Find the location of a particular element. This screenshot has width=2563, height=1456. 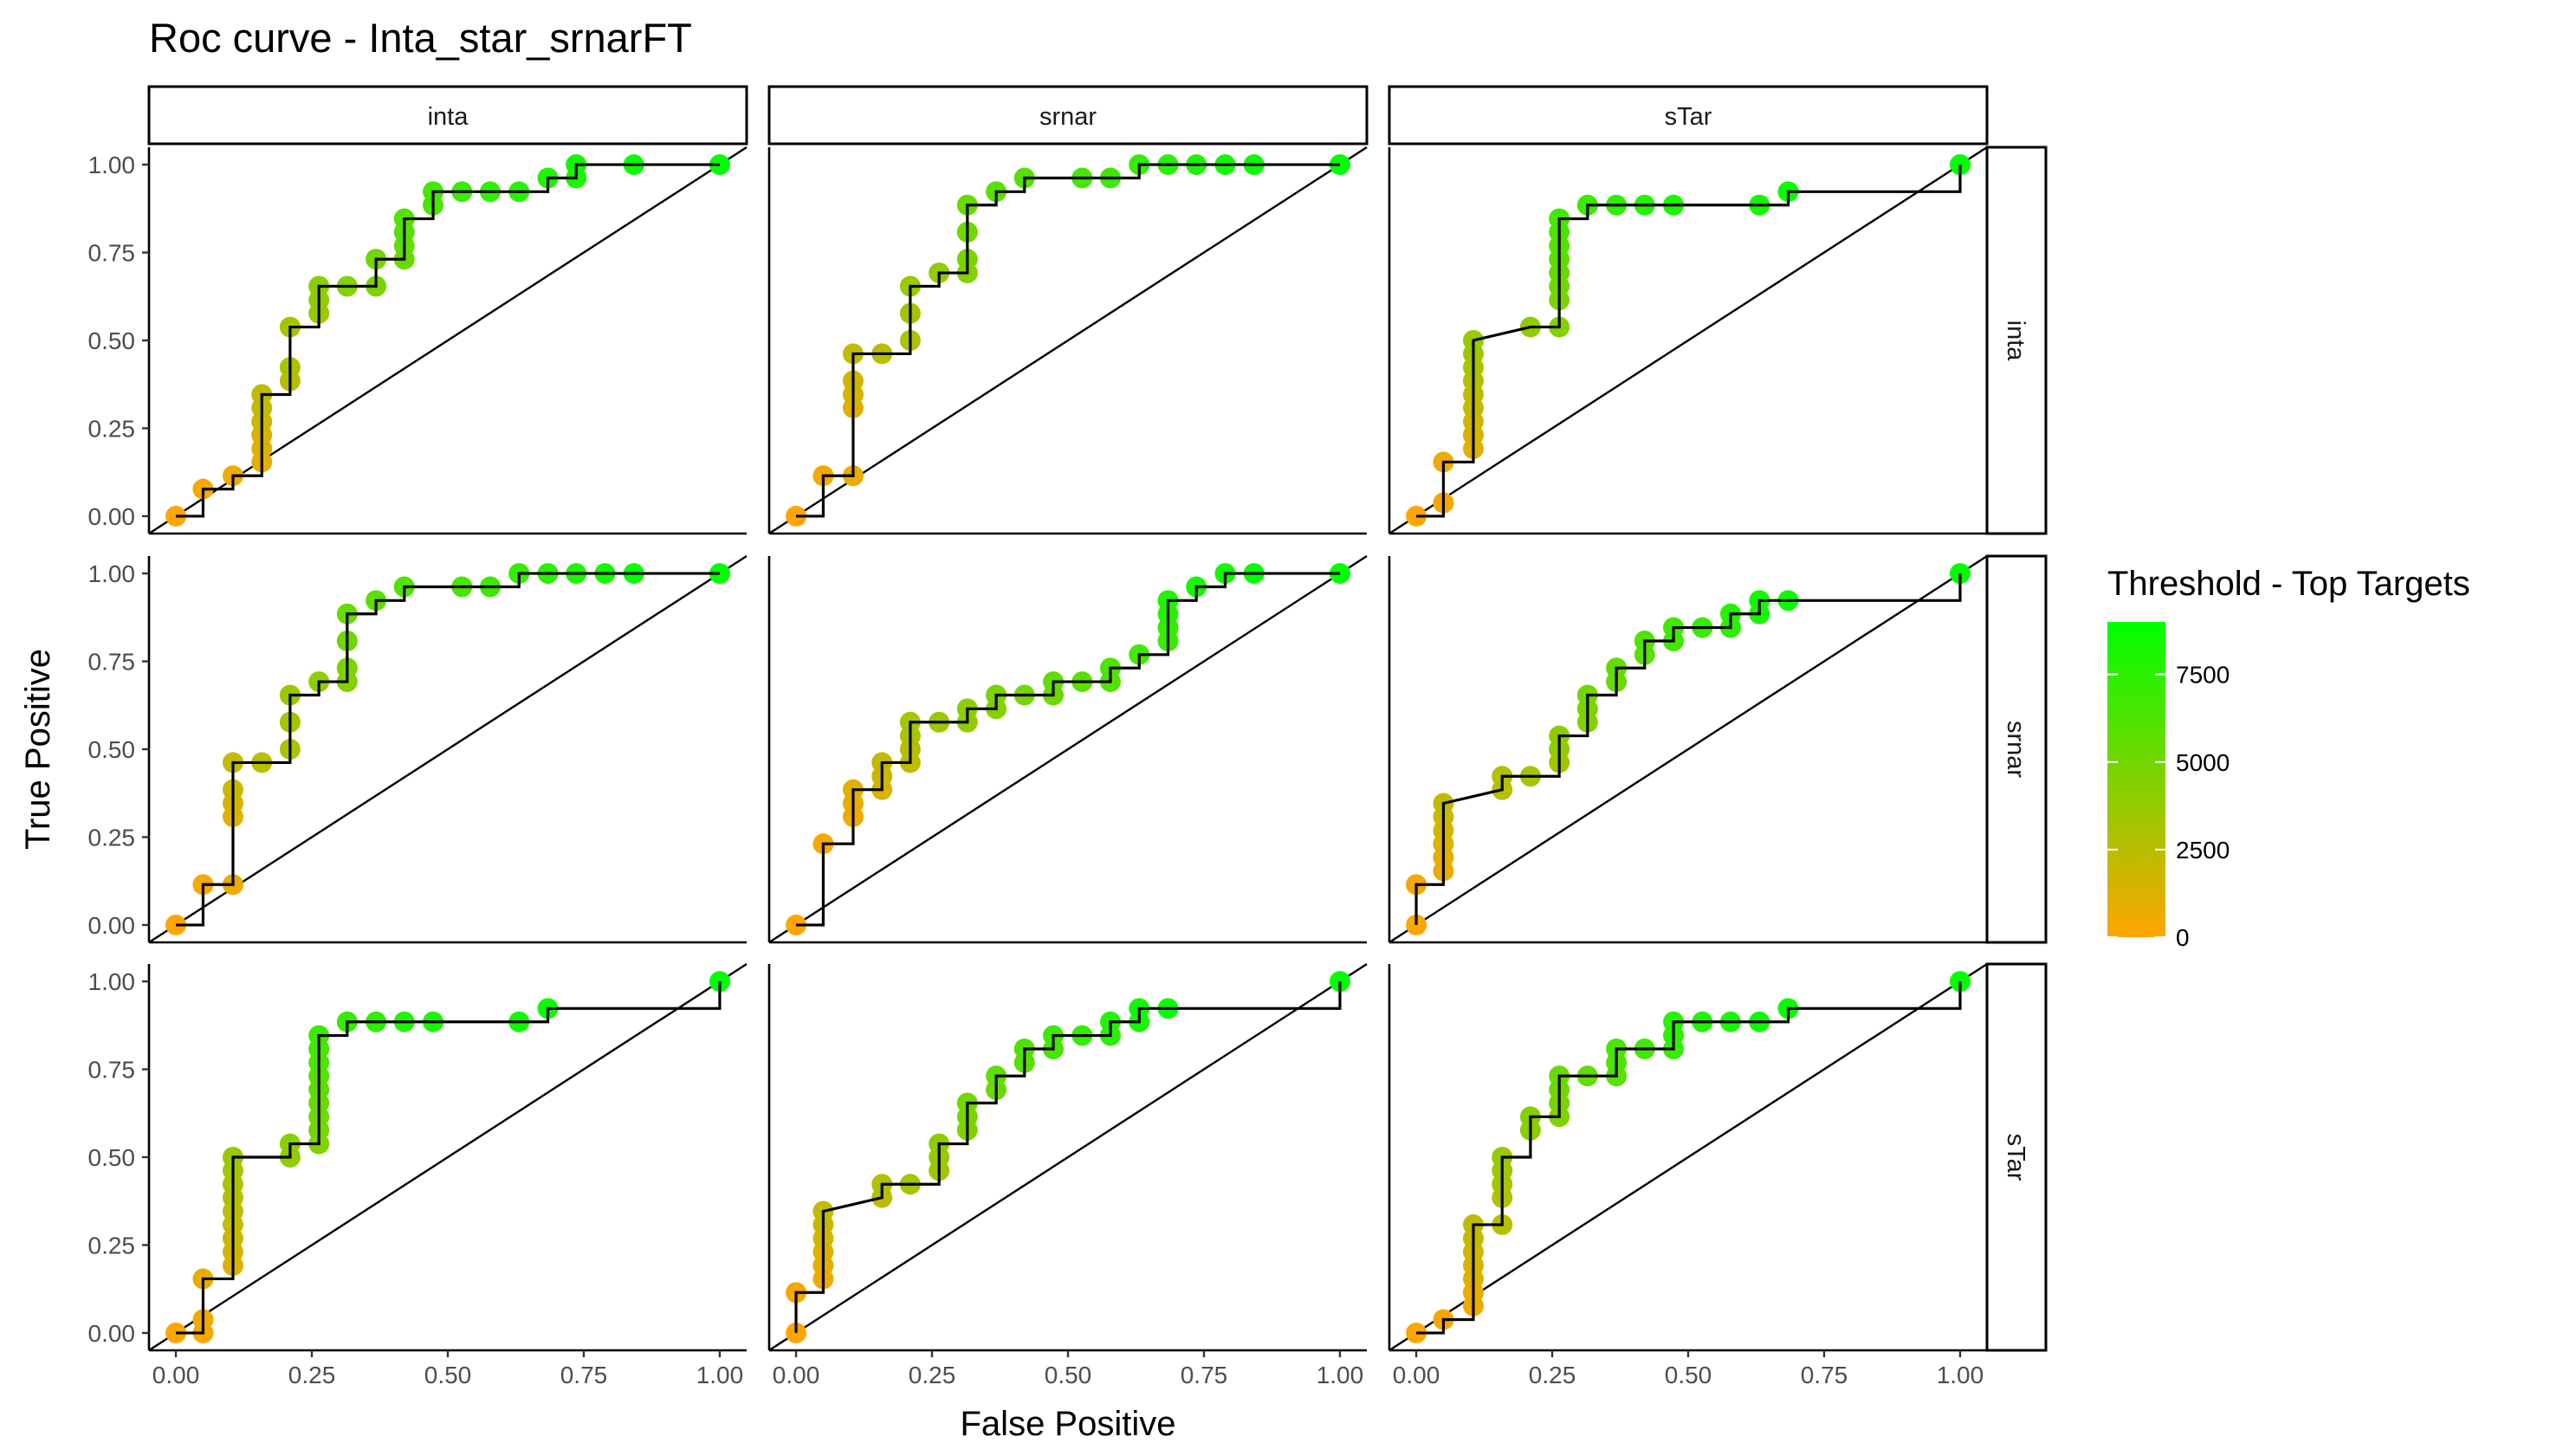

legend: Threshold - Top Targets 0 2500 5000 7500 is located at coordinates (2288, 758).